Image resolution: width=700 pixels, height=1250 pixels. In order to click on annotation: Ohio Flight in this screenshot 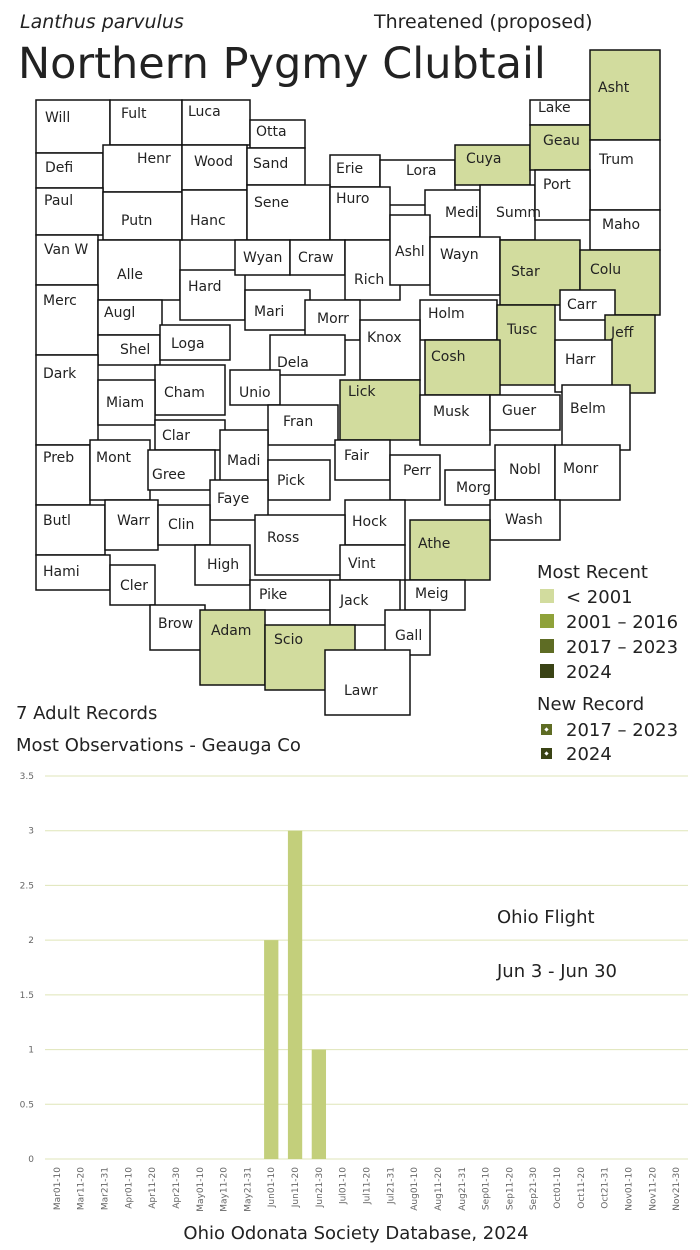, I will do `click(546, 917)`.